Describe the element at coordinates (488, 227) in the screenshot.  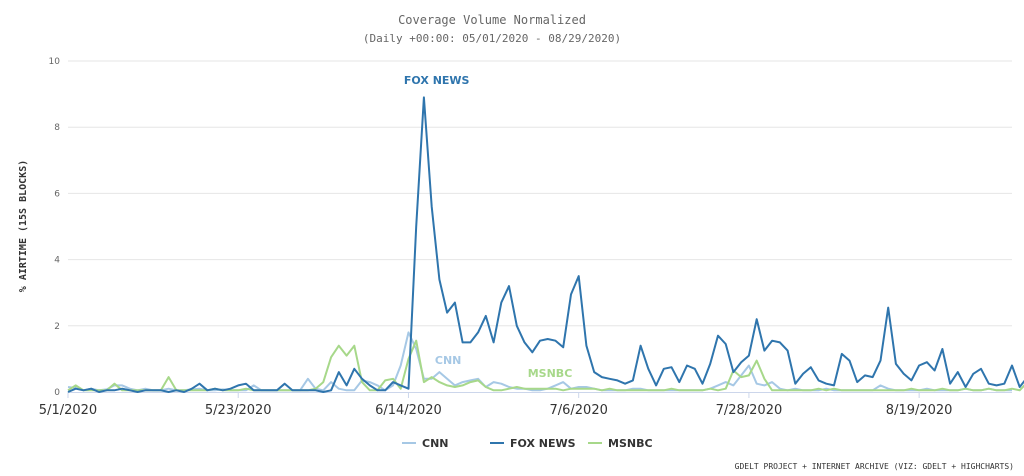
I see `annotations: FOX NEWS CNN MSNBC` at that location.